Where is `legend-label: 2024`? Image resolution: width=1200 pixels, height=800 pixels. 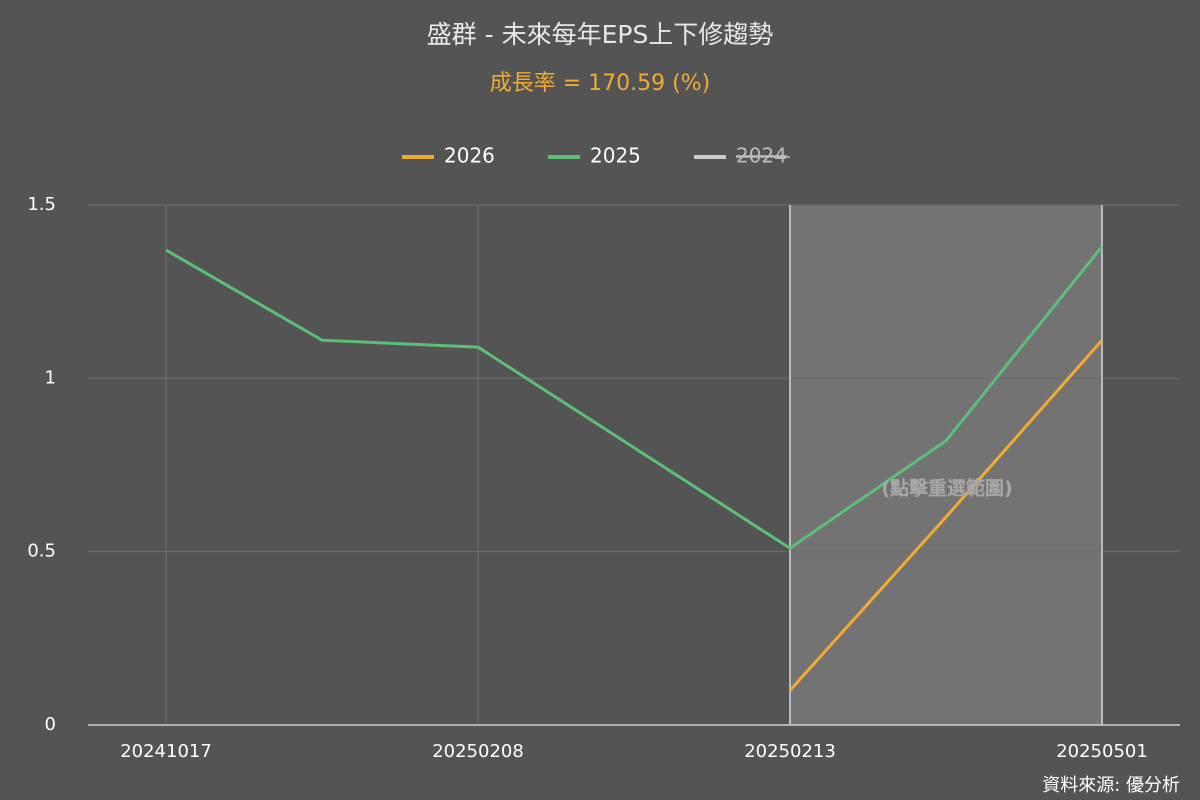
legend-label: 2024 is located at coordinates (761, 156).